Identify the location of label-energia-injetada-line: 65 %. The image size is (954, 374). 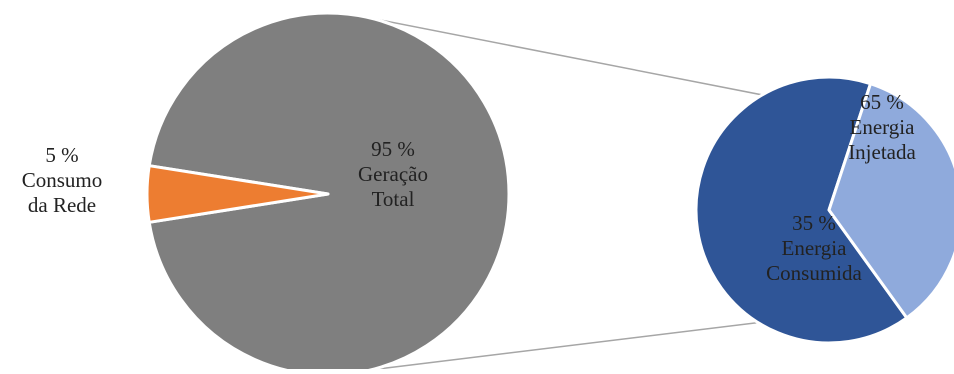
(882, 102).